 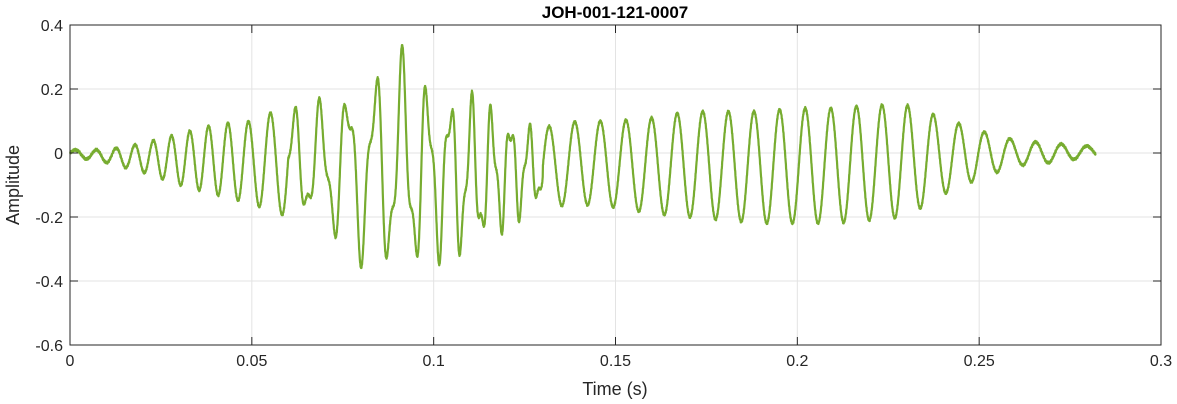 I want to click on x-axis-label: Time (s), so click(x=614, y=389).